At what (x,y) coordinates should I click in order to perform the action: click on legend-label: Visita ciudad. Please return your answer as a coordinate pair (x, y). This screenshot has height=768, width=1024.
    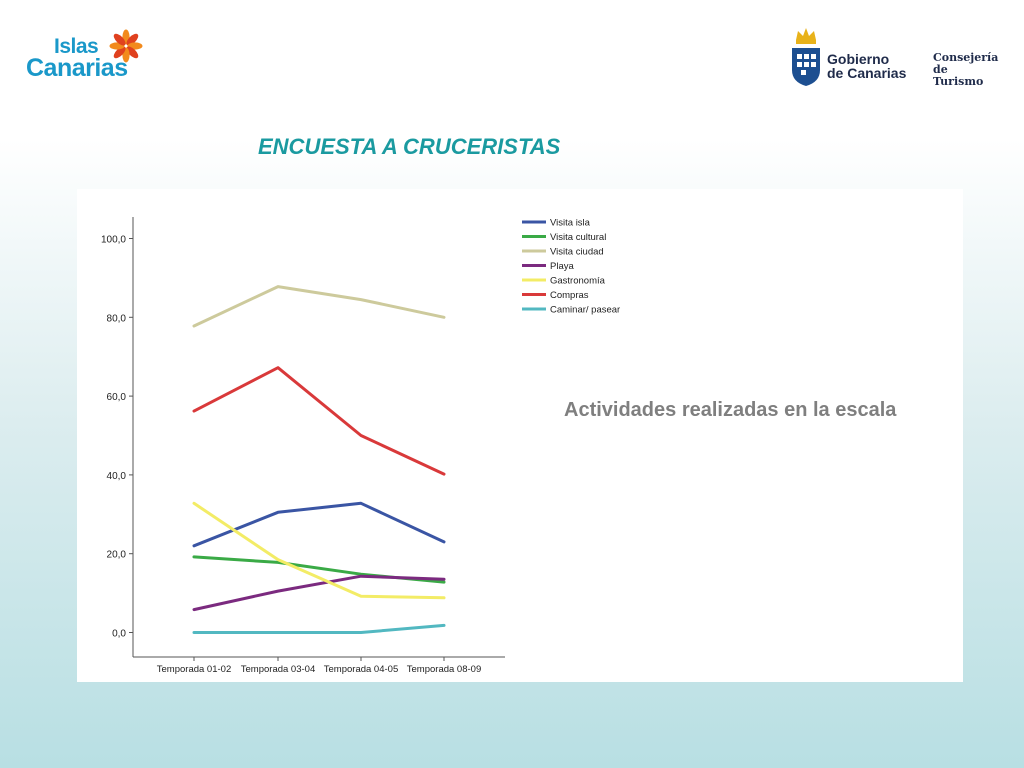
    Looking at the image, I should click on (577, 252).